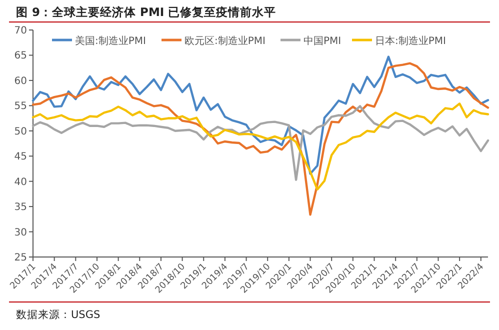 The height and width of the screenshot is (330, 499). What do you see at coordinates (20, 232) in the screenshot?
I see `y-tick-label: 30` at bounding box center [20, 232].